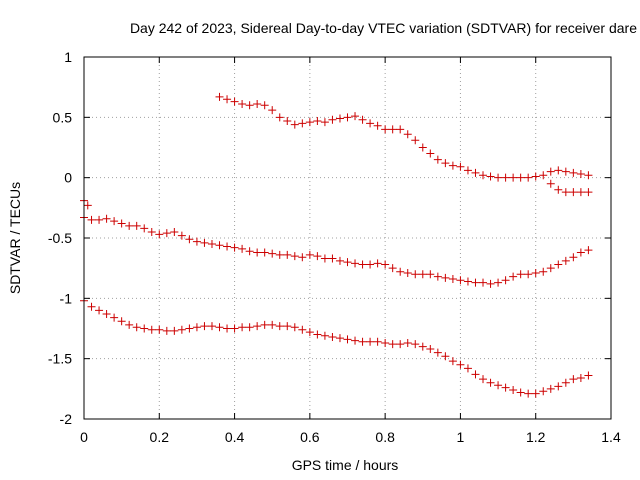  I want to click on y-tick-label: -0.5, so click(60, 238).